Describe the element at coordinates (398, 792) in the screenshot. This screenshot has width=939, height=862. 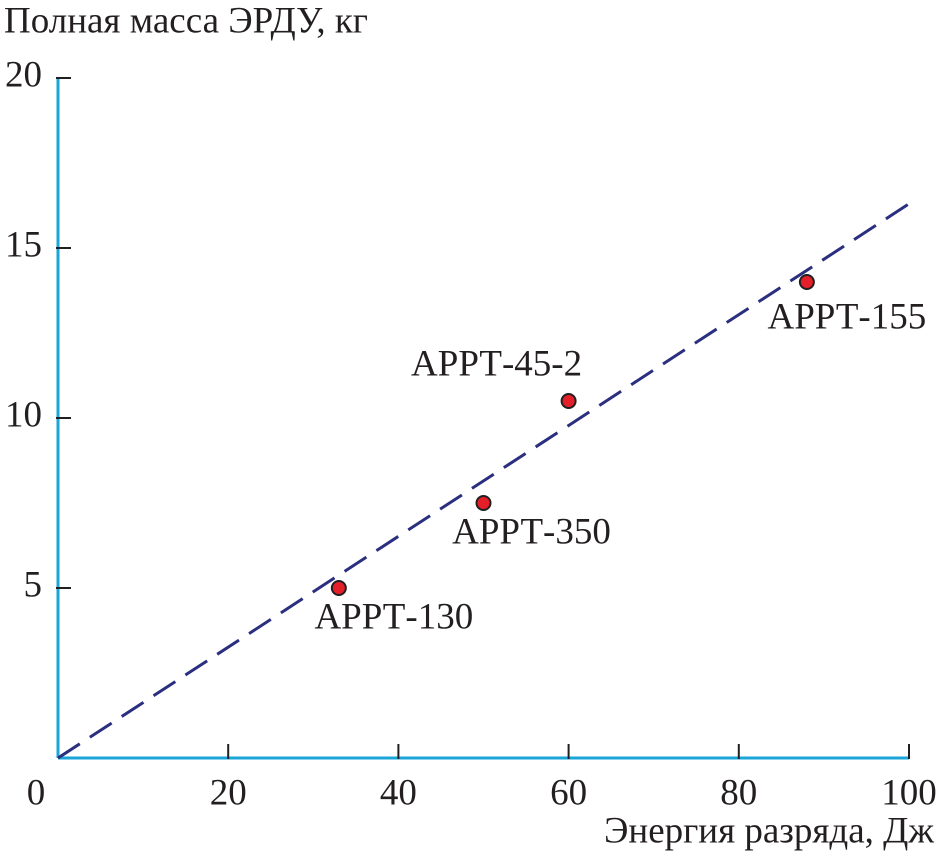
I see `x-tick-label: 40` at that location.